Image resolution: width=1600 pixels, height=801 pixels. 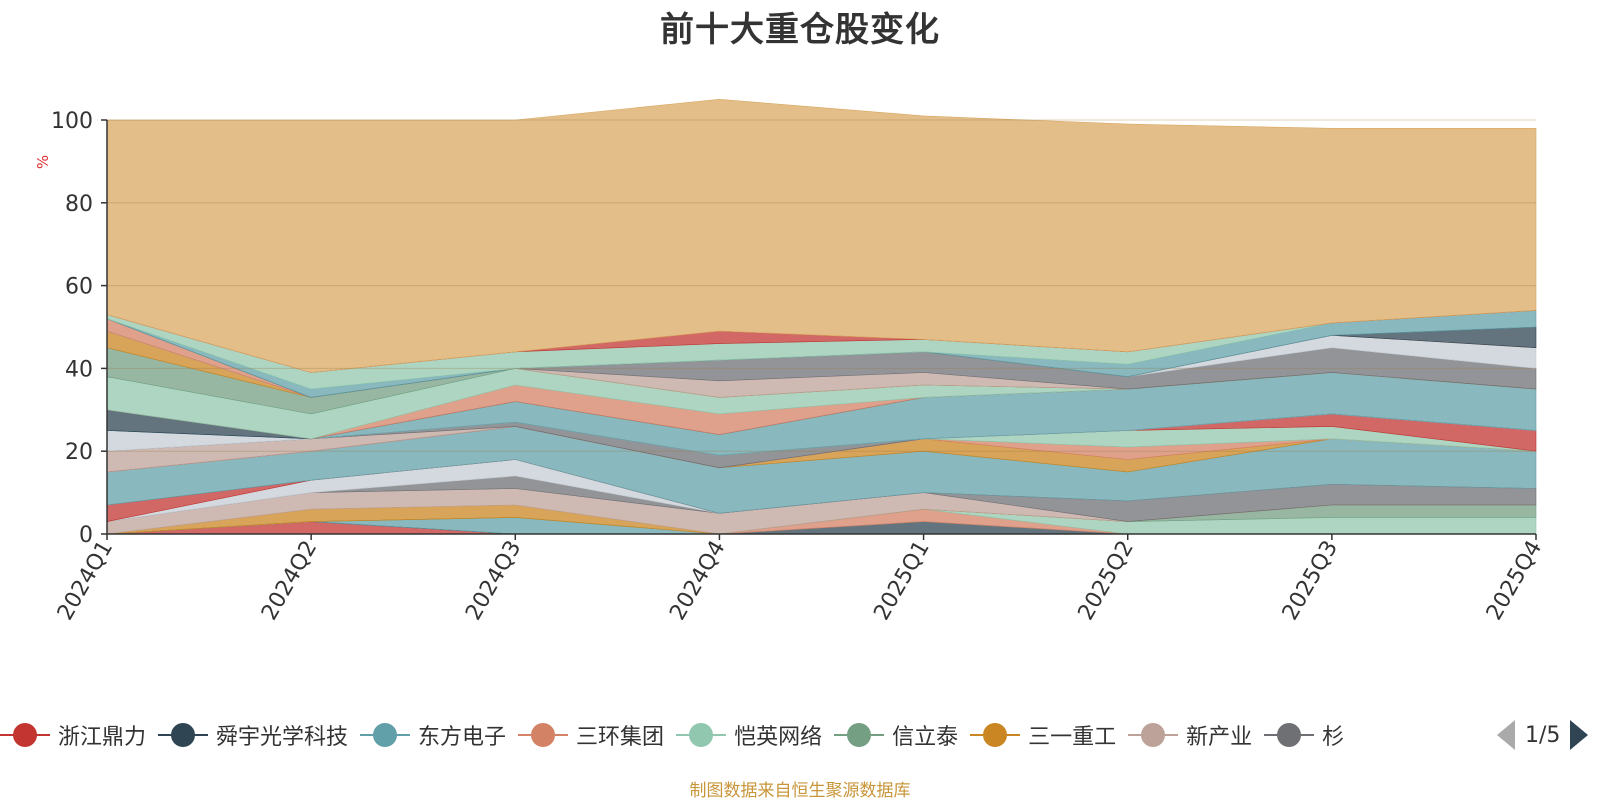 What do you see at coordinates (79, 369) in the screenshot?
I see `y-tick-label: 40` at bounding box center [79, 369].